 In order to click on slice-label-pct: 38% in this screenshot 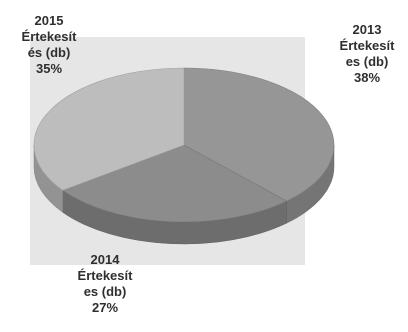, I will do `click(367, 77)`.